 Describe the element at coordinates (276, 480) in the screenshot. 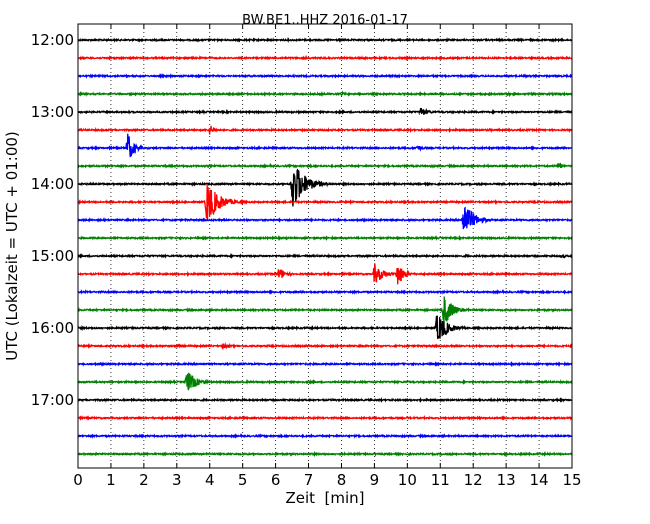

I see `x-tick-label: 6` at that location.